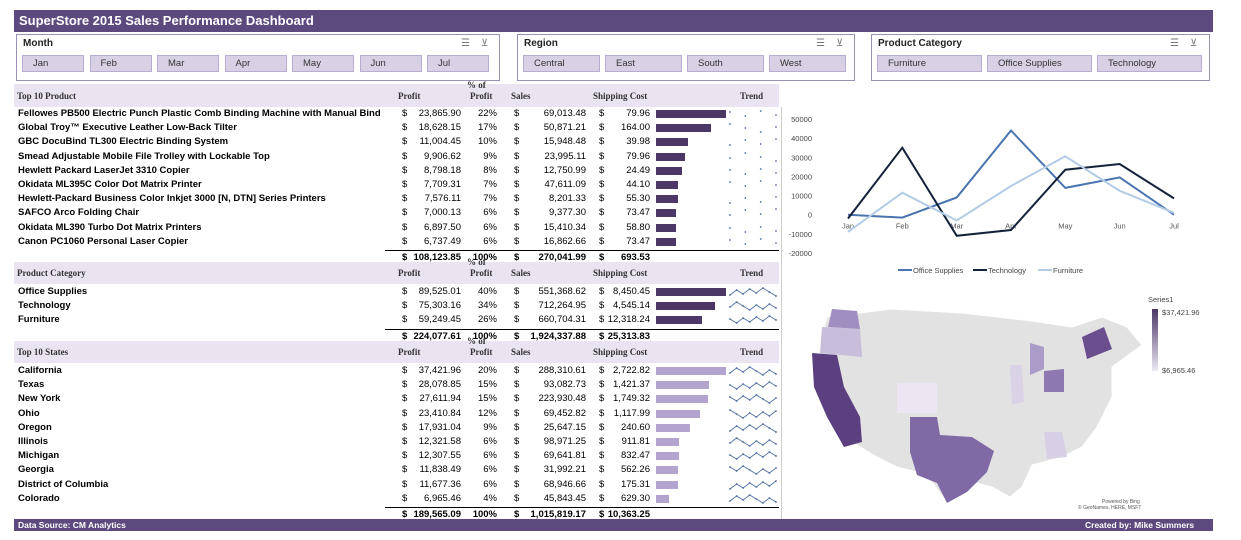 The width and height of the screenshot is (1241, 540). Describe the element at coordinates (564, 498) in the screenshot. I see `row-sales: 45,843.45` at that location.